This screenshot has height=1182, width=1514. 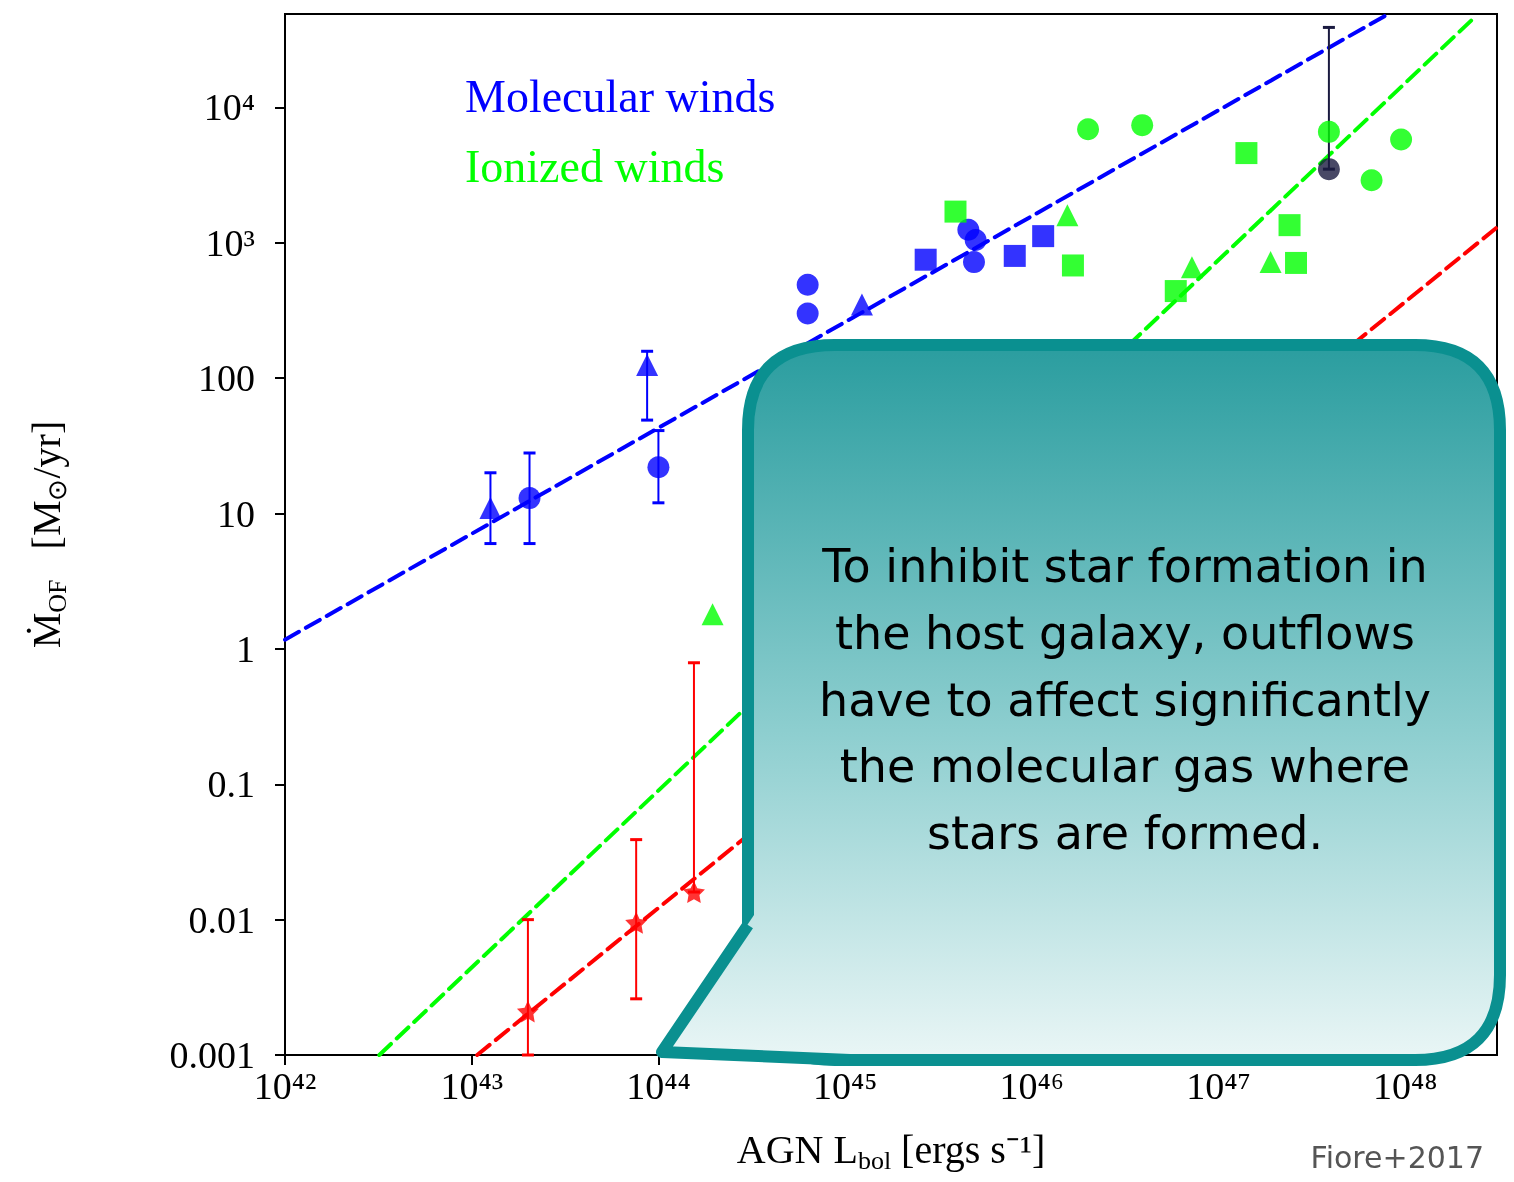 I want to click on text: Fiore+2017, so click(x=1397, y=1157).